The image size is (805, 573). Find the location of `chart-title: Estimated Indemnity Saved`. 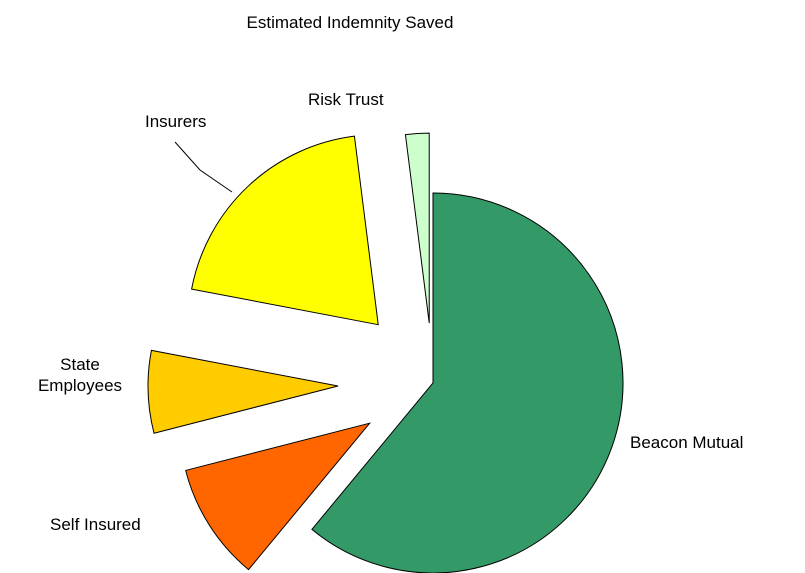

chart-title: Estimated Indemnity Saved is located at coordinates (350, 22).